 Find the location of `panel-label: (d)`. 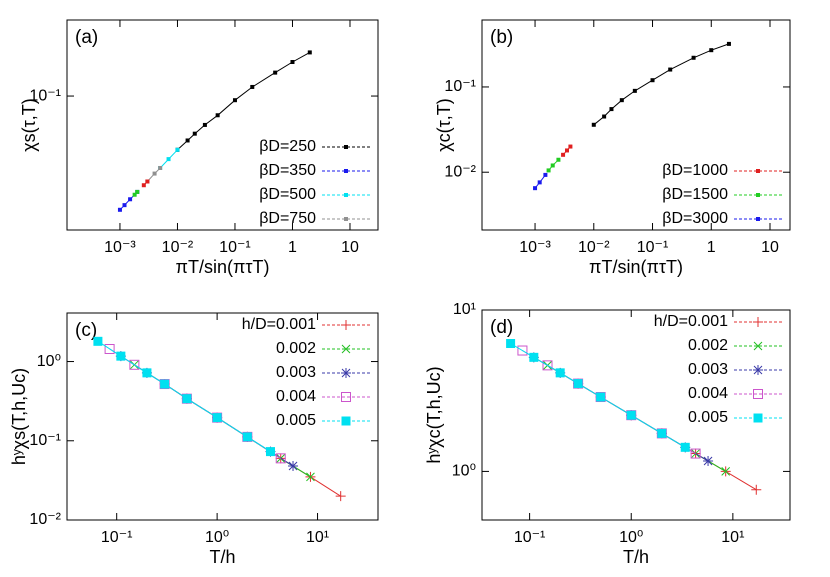

panel-label: (d) is located at coordinates (501, 327).